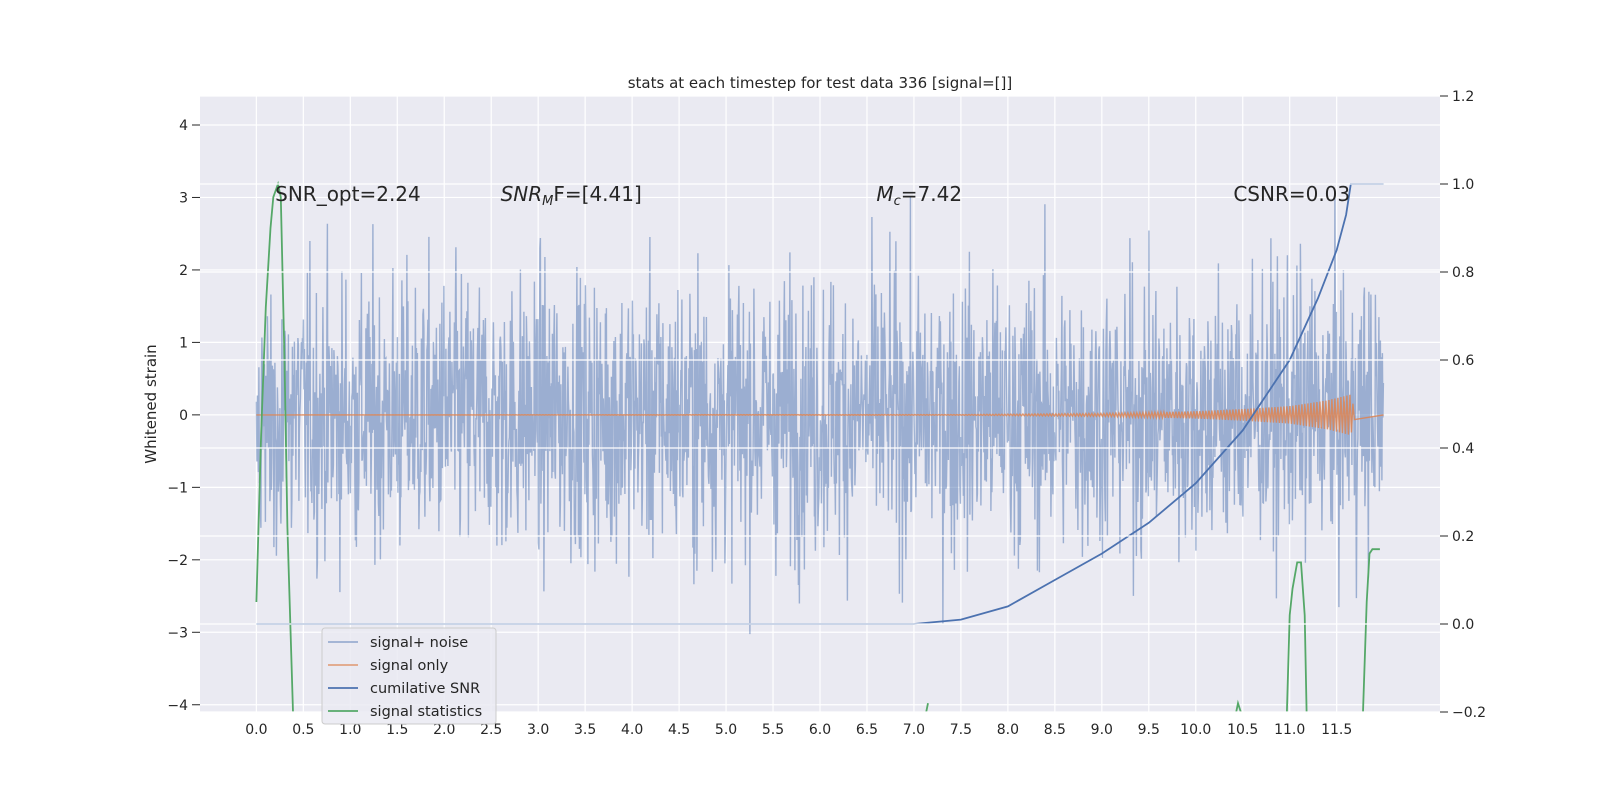 This screenshot has height=804, width=1600. I want to click on x-tick-label: 7.5, so click(961, 730).